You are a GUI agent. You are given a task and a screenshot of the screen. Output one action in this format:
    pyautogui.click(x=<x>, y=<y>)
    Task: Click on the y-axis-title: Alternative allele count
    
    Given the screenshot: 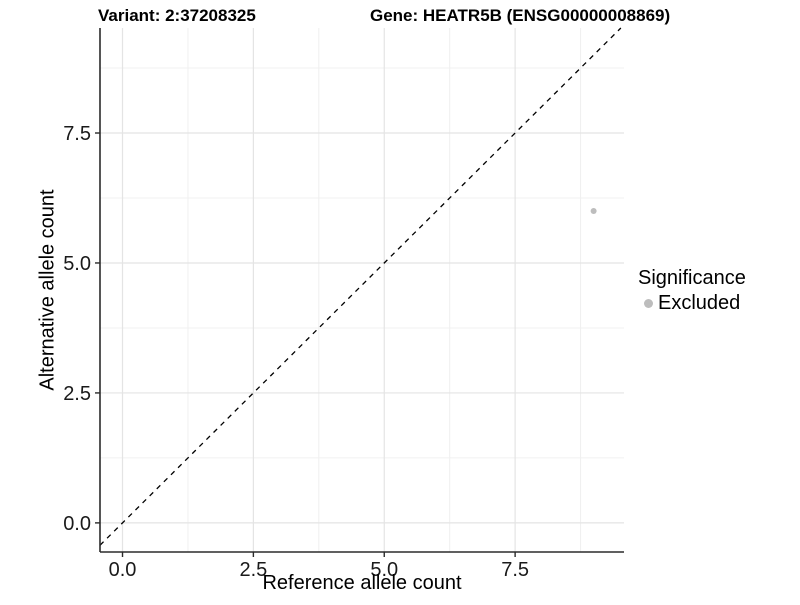 What is the action you would take?
    pyautogui.click(x=47, y=290)
    